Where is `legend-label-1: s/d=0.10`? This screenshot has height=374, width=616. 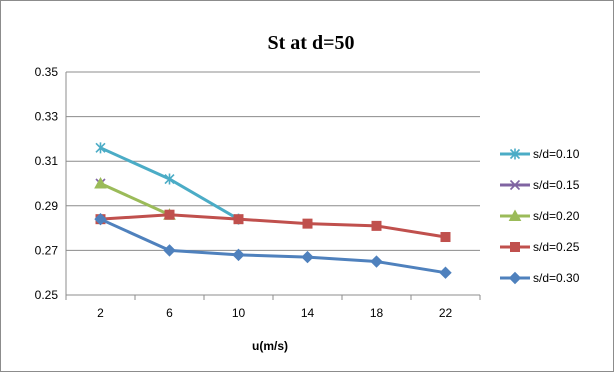 legend-label-1: s/d=0.10 is located at coordinates (556, 154).